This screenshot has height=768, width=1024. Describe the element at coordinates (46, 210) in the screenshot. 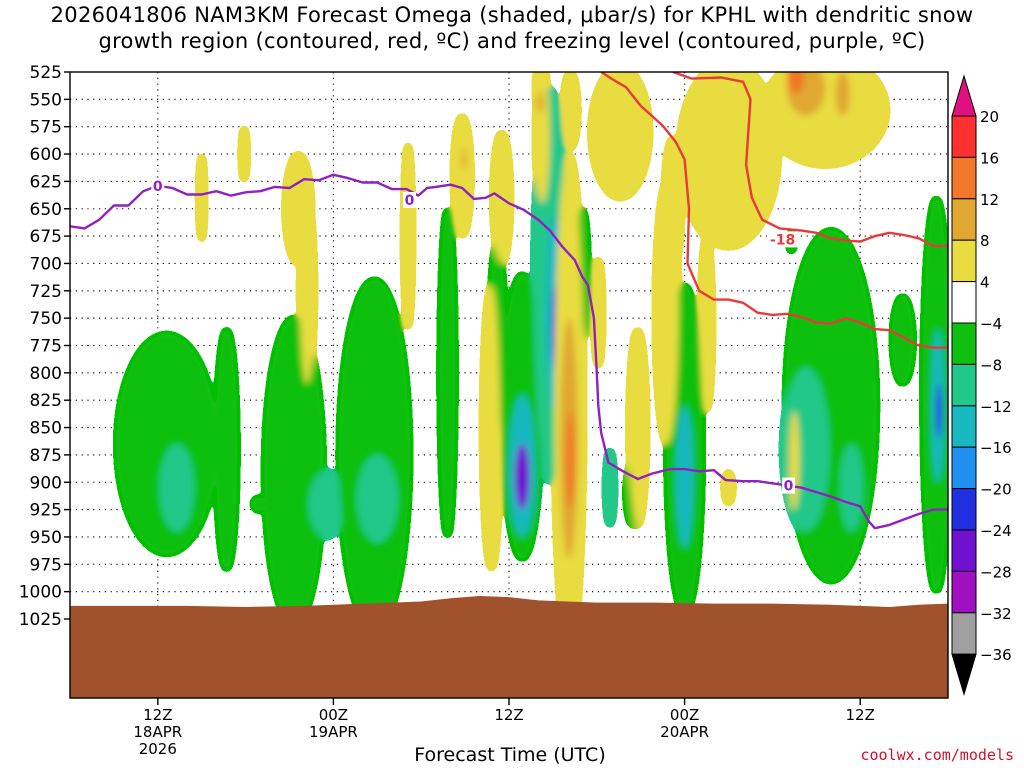

I see `y-tick-label: 650` at that location.